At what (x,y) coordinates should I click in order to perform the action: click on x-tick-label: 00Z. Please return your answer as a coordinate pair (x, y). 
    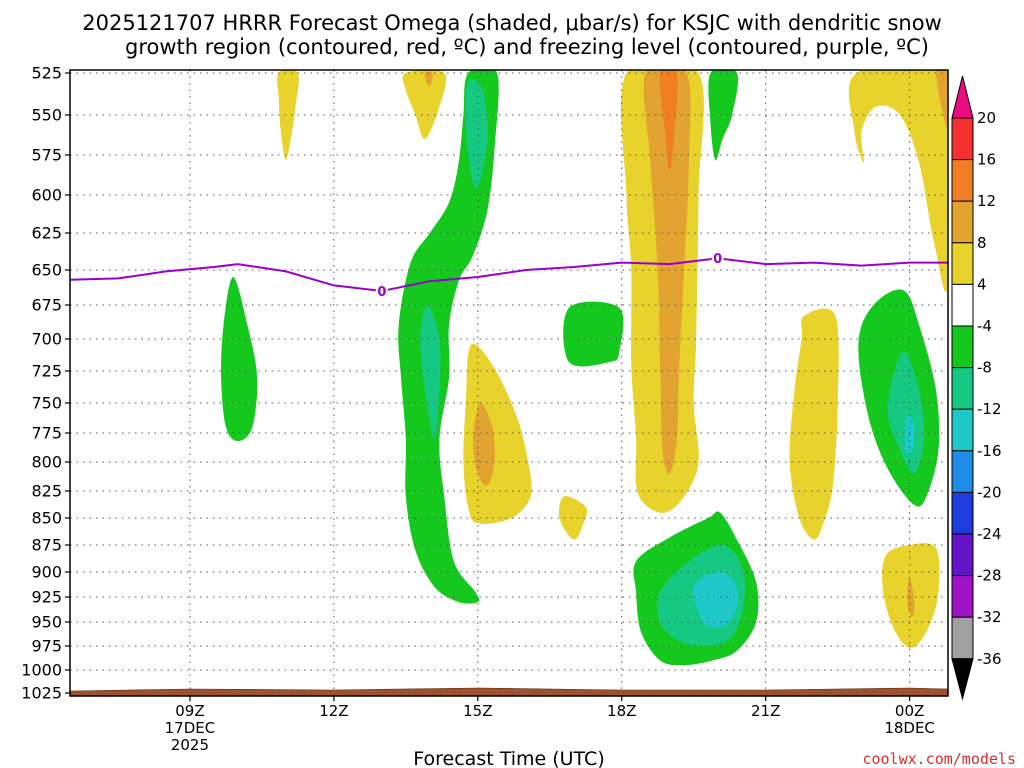
    Looking at the image, I should click on (909, 711).